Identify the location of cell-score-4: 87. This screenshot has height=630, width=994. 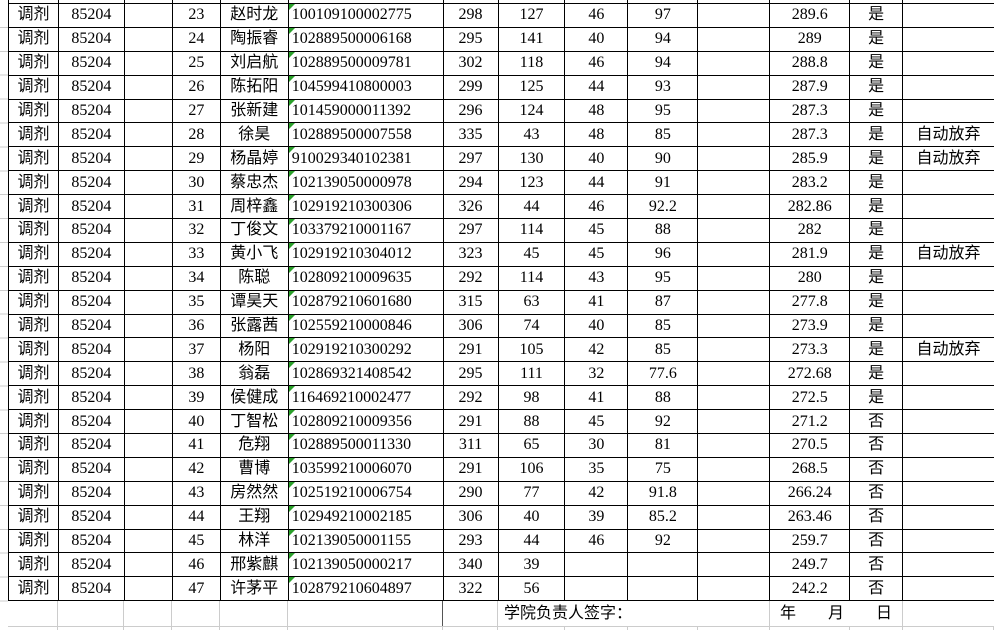
(663, 302).